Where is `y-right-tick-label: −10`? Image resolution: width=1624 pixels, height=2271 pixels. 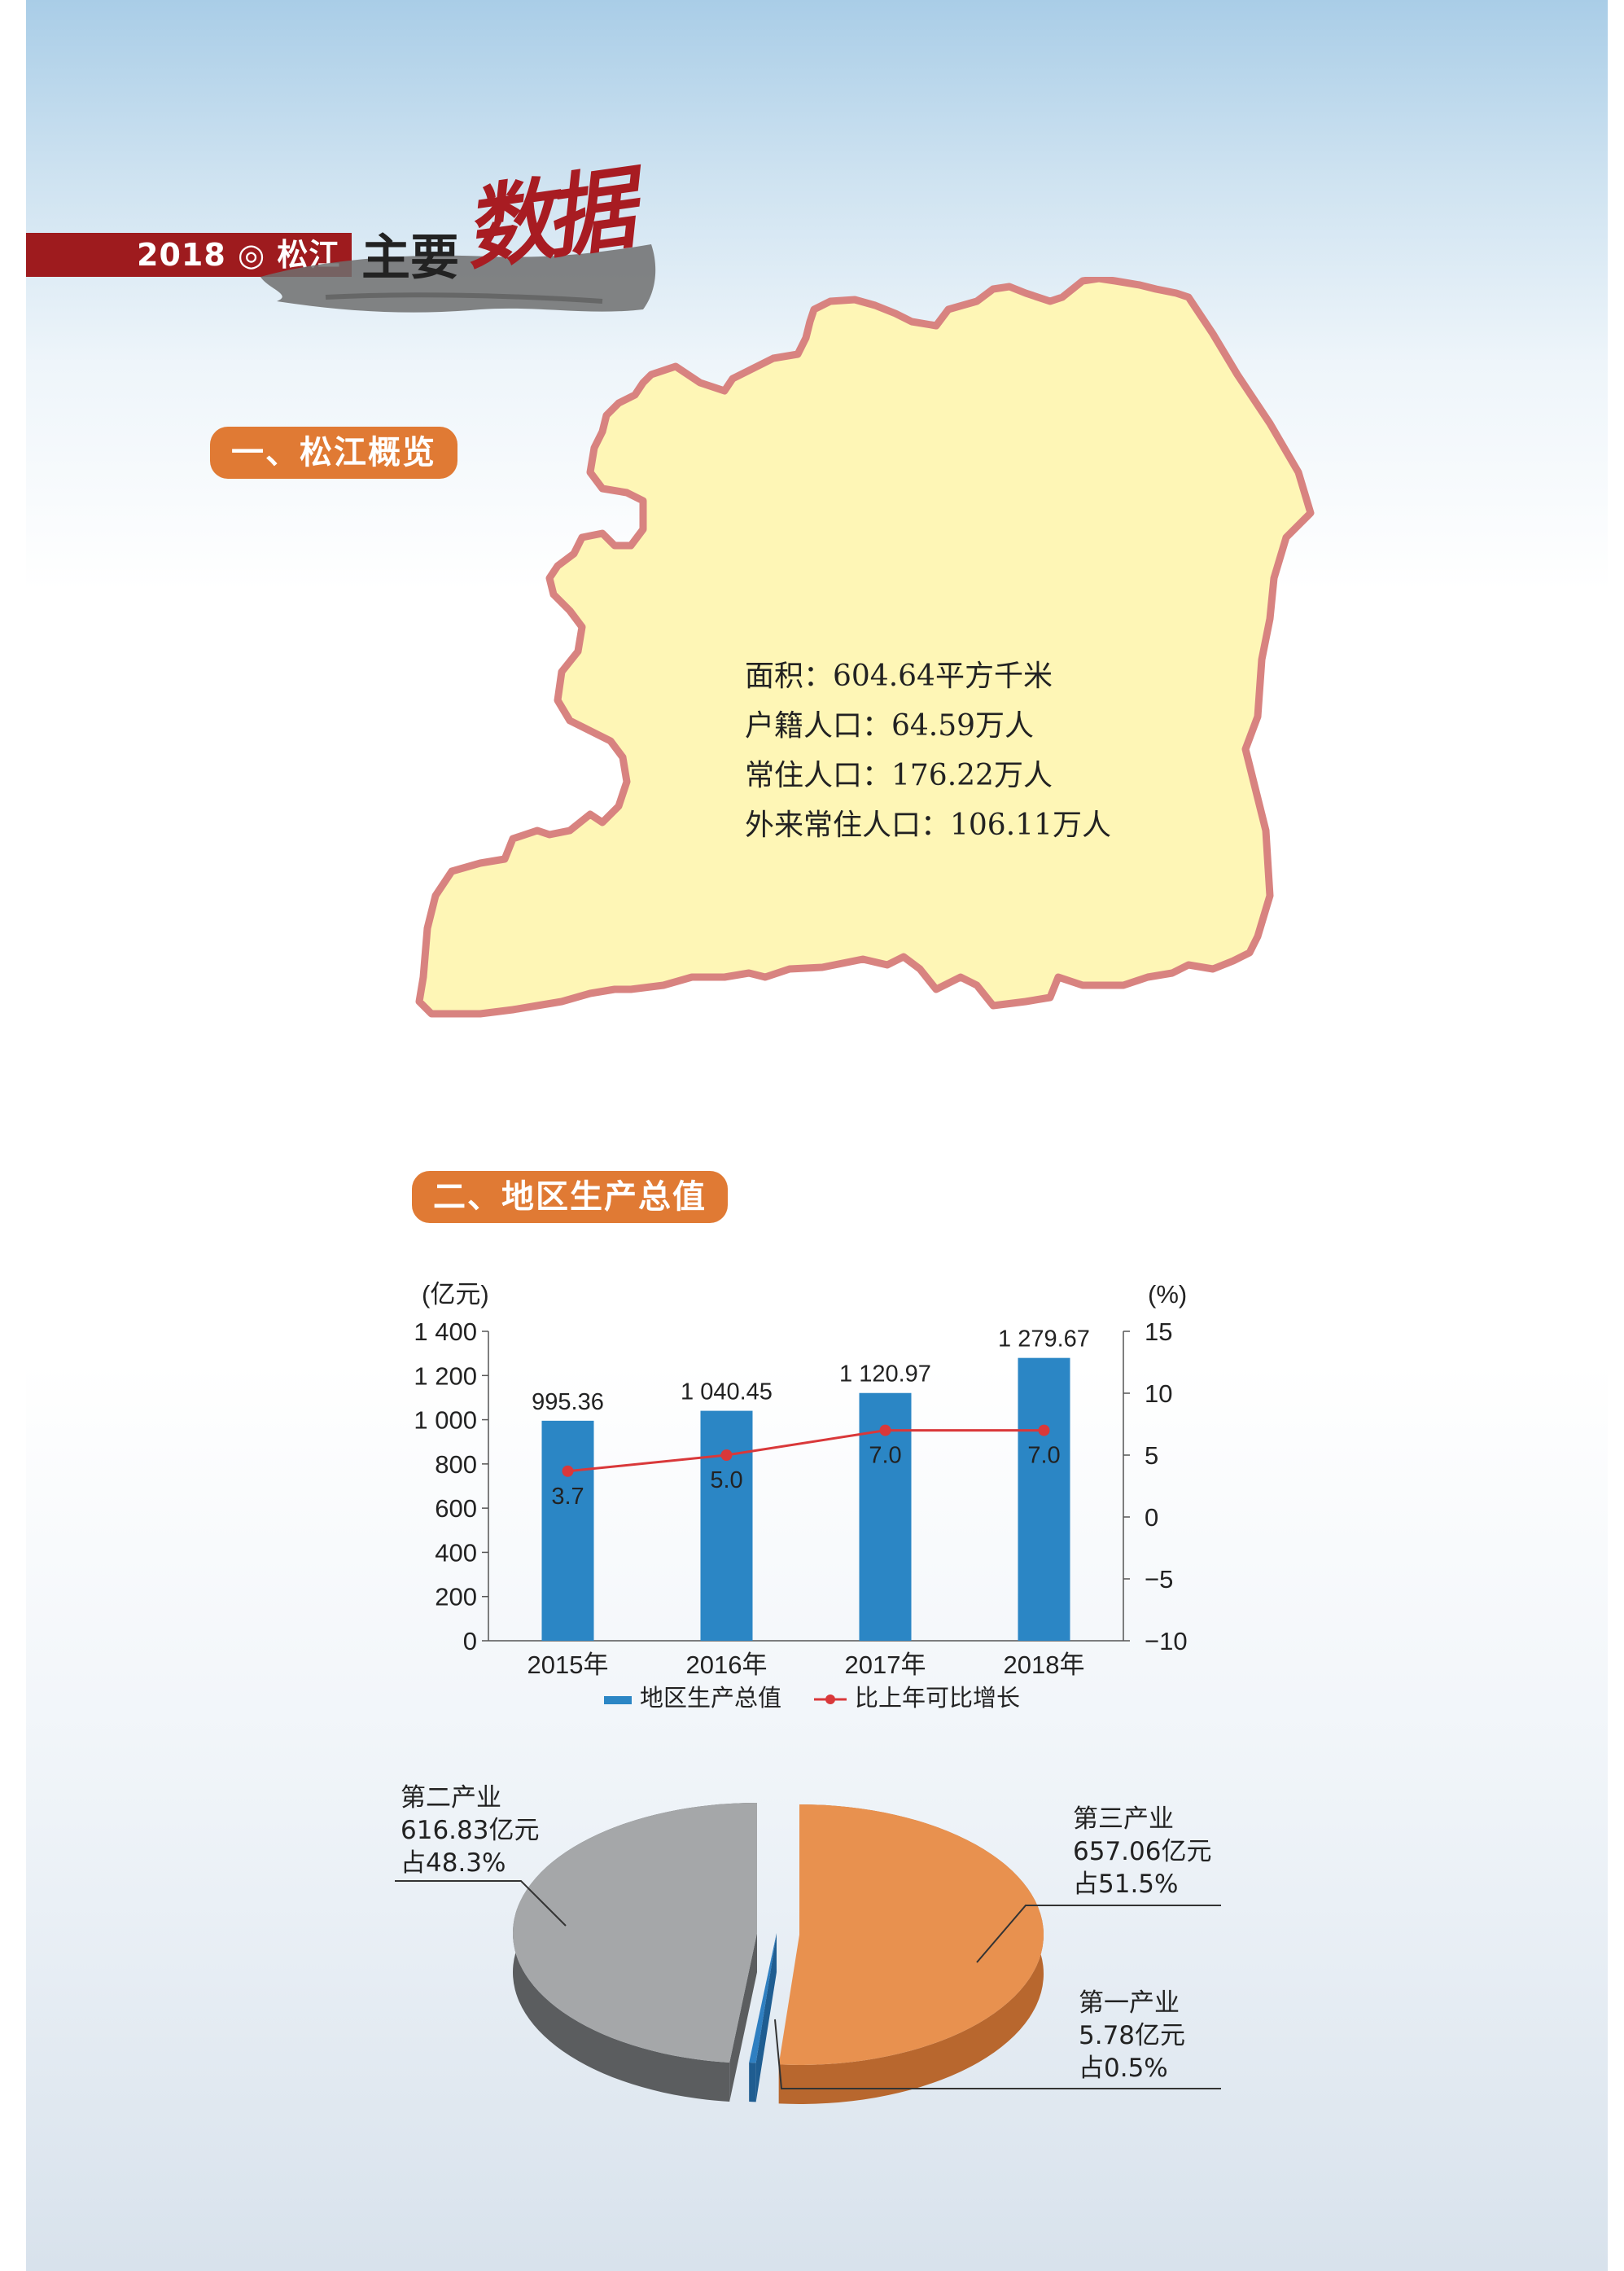
y-right-tick-label: −10 is located at coordinates (1166, 1641).